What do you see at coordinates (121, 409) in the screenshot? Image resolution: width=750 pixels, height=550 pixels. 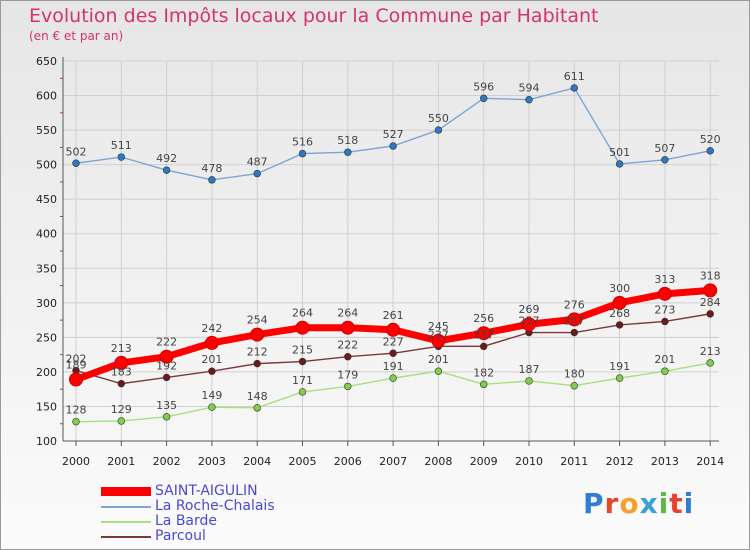 I see `data-label-la-barde: 129` at bounding box center [121, 409].